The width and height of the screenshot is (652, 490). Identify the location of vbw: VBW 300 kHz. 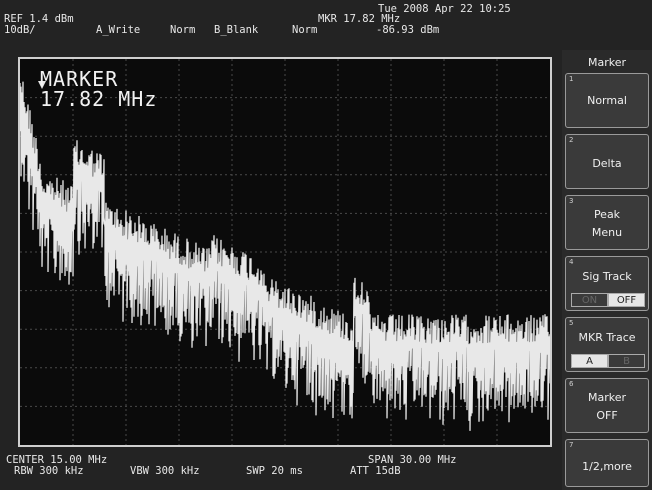
(165, 471).